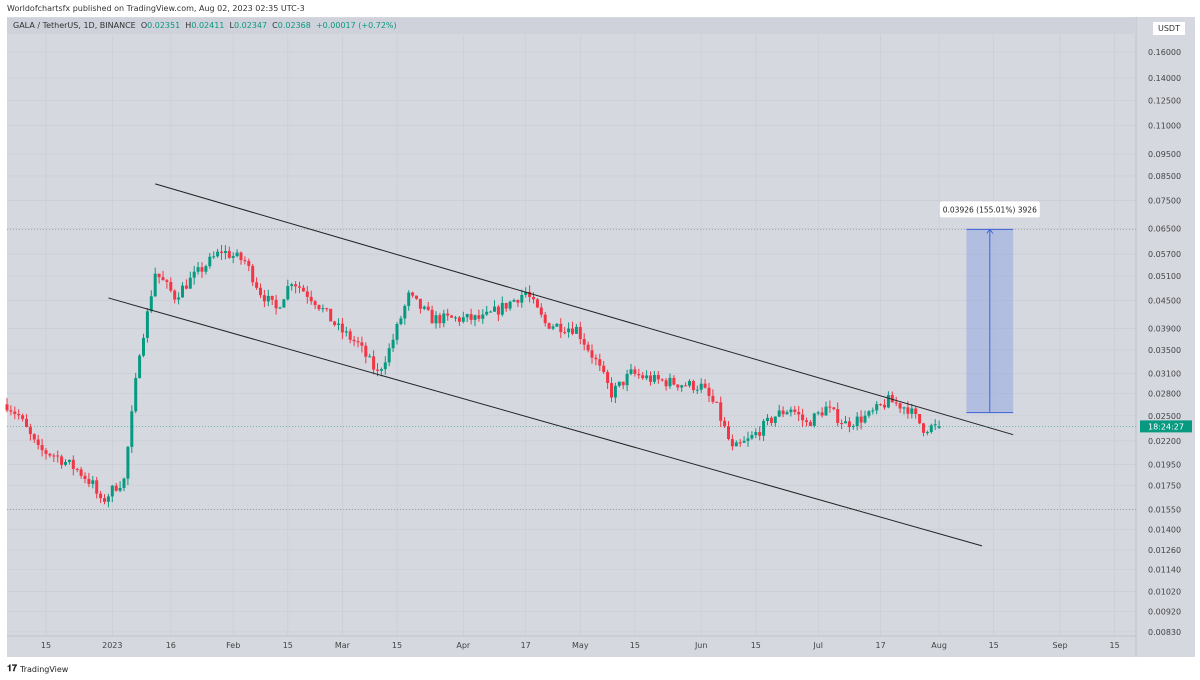  What do you see at coordinates (250, 25) in the screenshot?
I see `low-value: 0.02347` at bounding box center [250, 25].